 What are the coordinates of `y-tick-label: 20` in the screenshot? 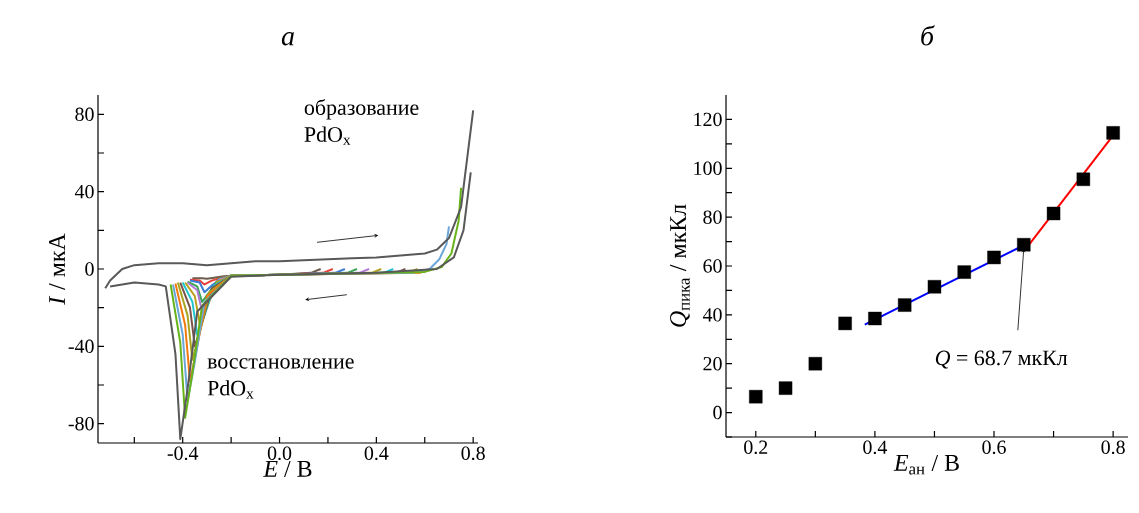 It's located at (712, 363).